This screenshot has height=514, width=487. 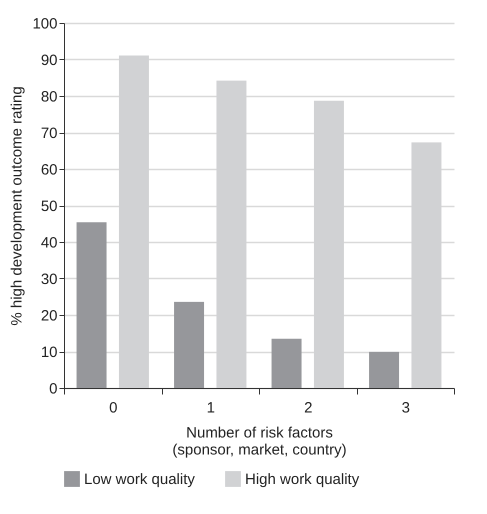 I want to click on y-tick-label: 20, so click(x=49, y=316).